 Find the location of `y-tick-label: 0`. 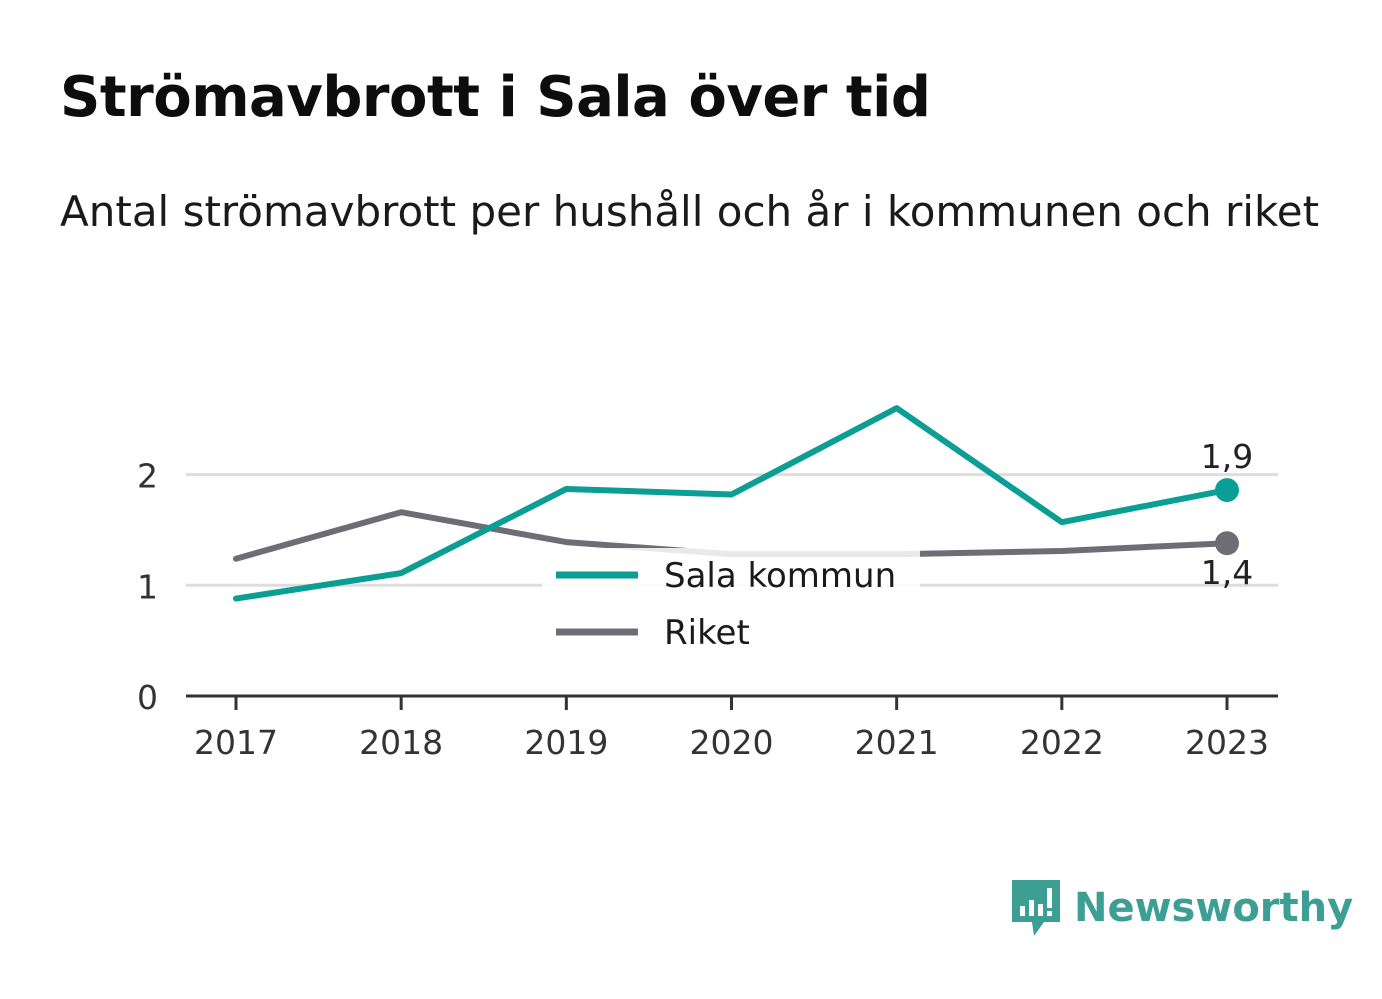

y-tick-label: 0 is located at coordinates (147, 697).